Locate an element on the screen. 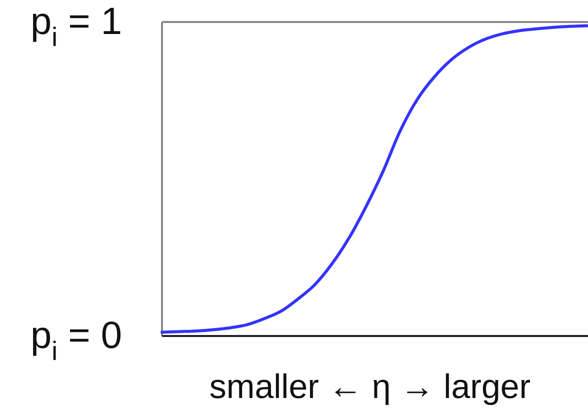 The image size is (588, 419). y-tick-label: p$_{i}$ = 0 is located at coordinates (76, 340).